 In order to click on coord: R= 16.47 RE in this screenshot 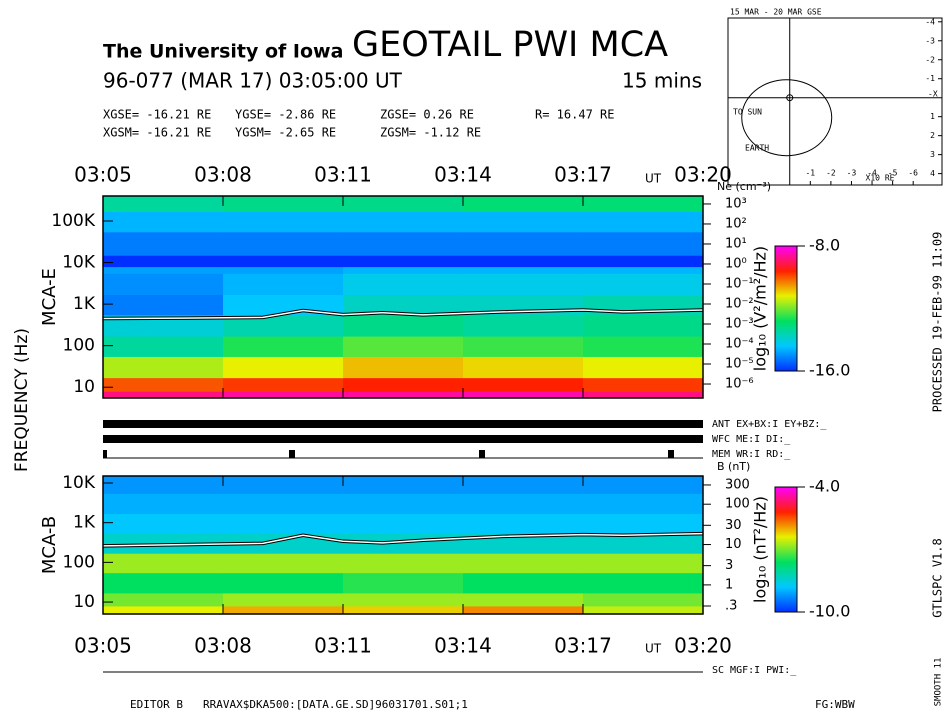, I will do `click(574, 115)`.